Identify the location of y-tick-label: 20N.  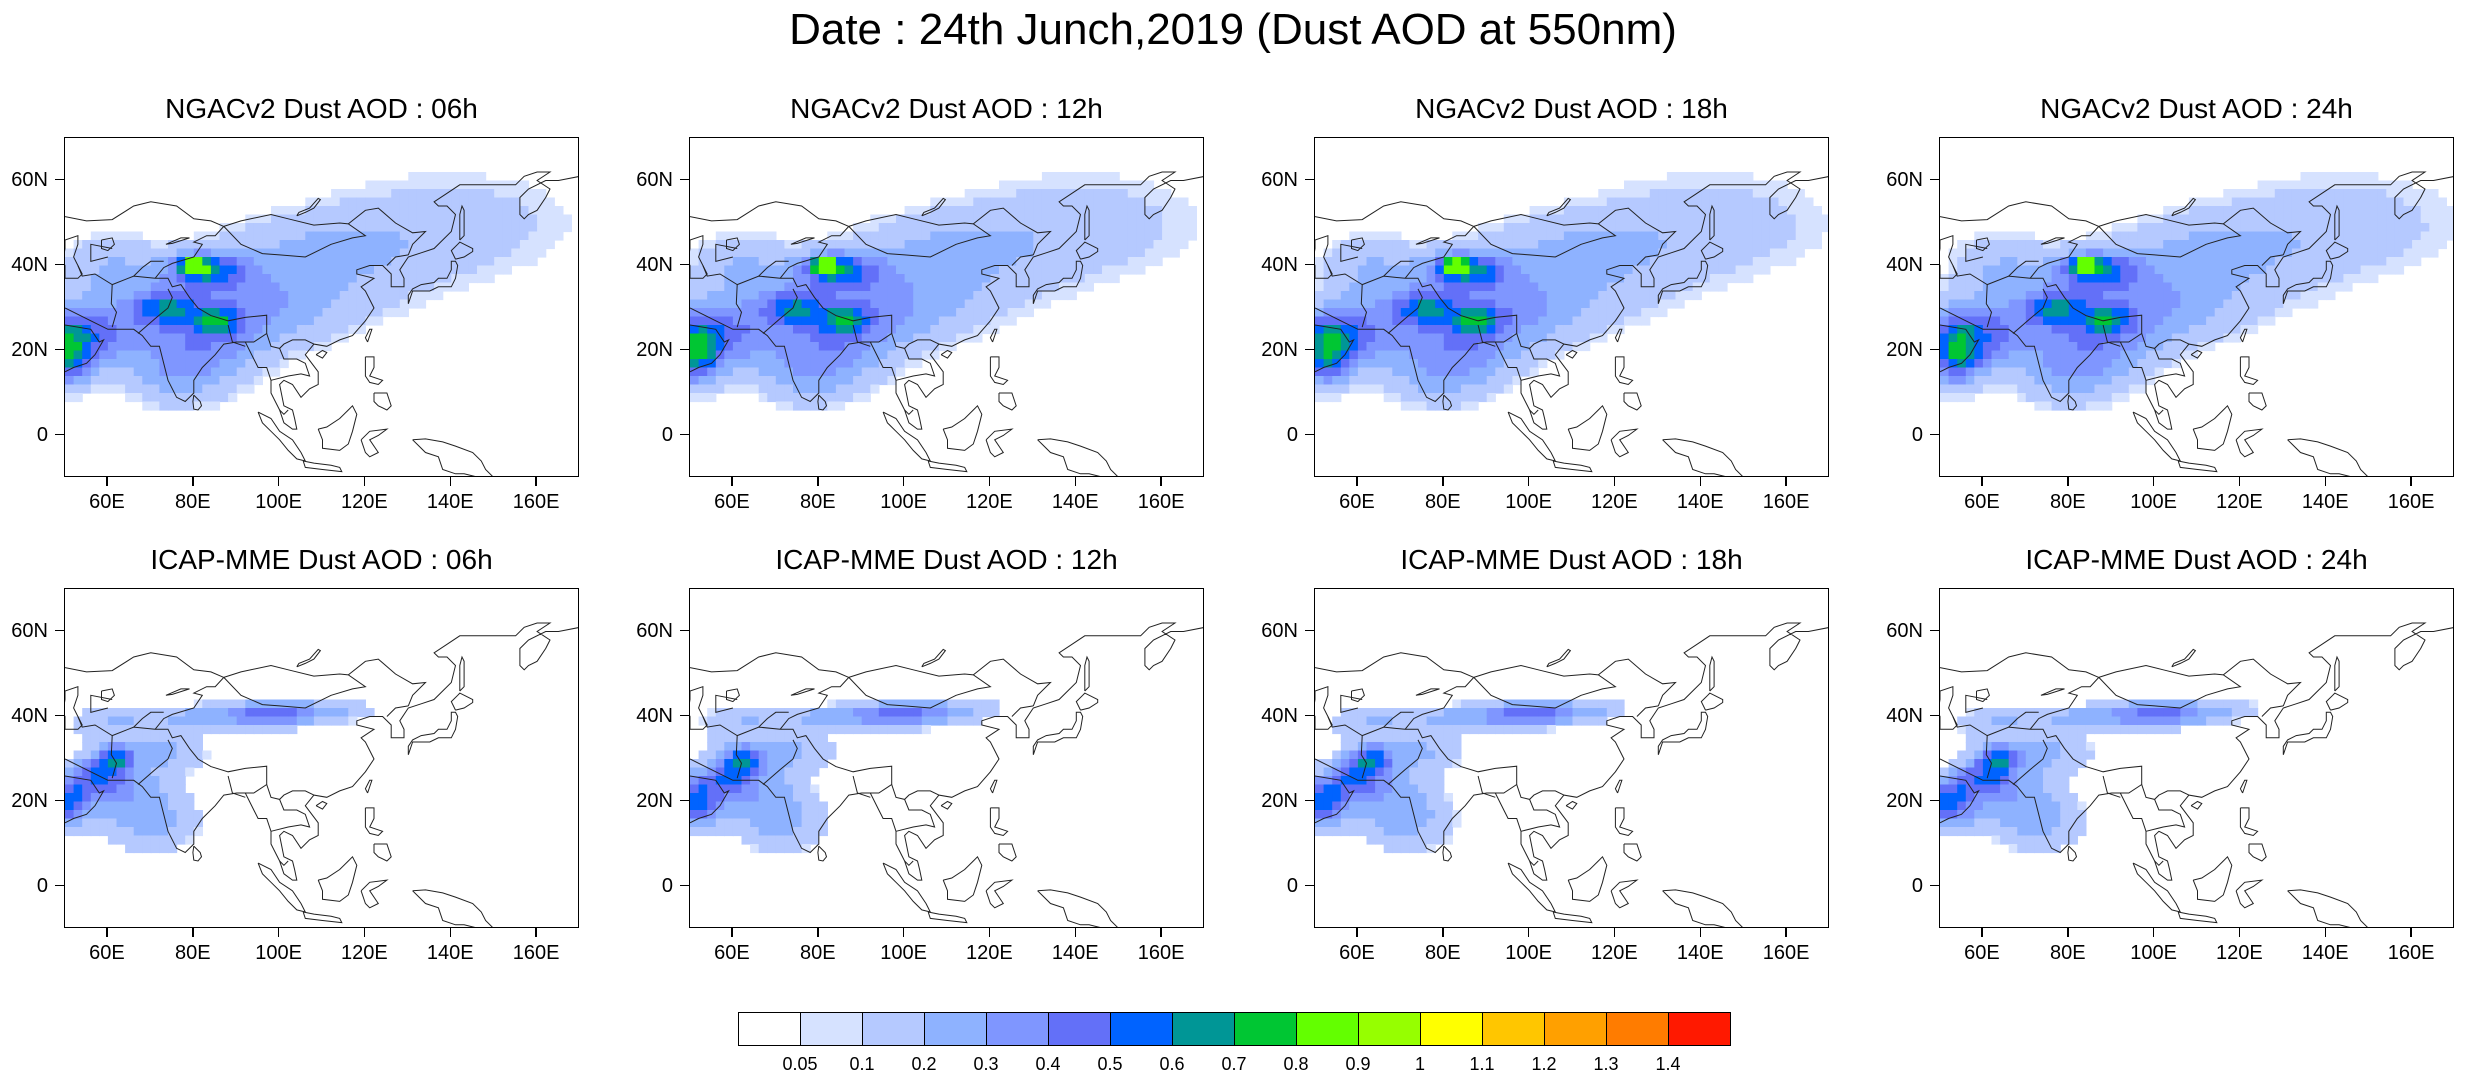
(29, 801).